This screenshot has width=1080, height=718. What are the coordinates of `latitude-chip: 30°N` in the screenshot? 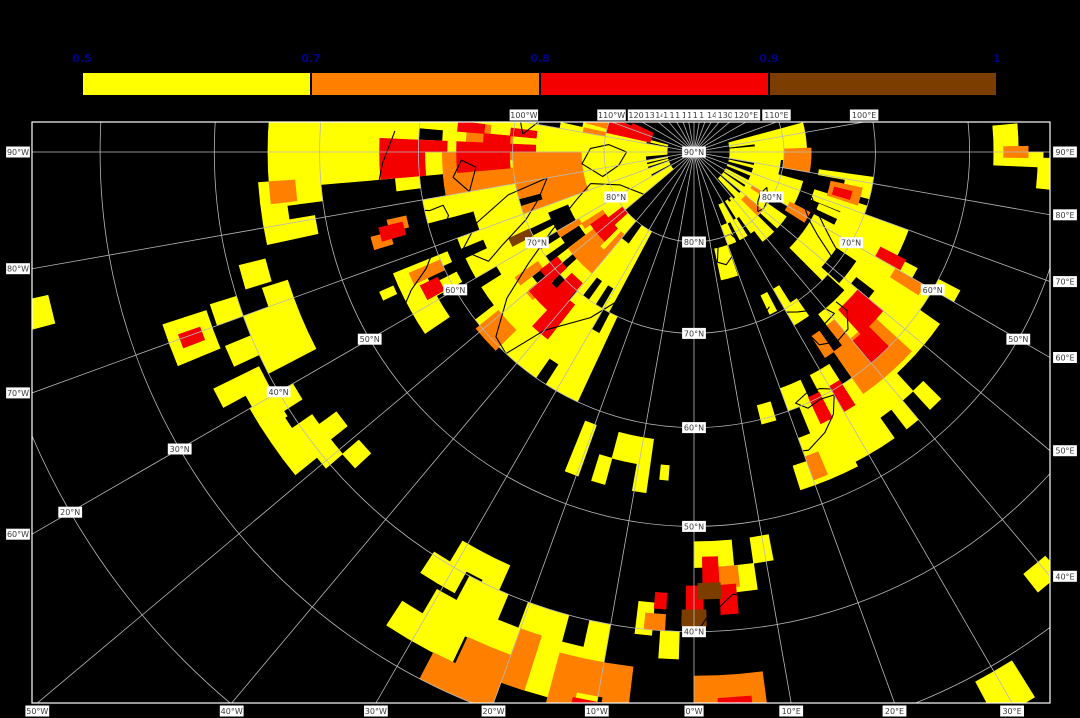 It's located at (179, 449).